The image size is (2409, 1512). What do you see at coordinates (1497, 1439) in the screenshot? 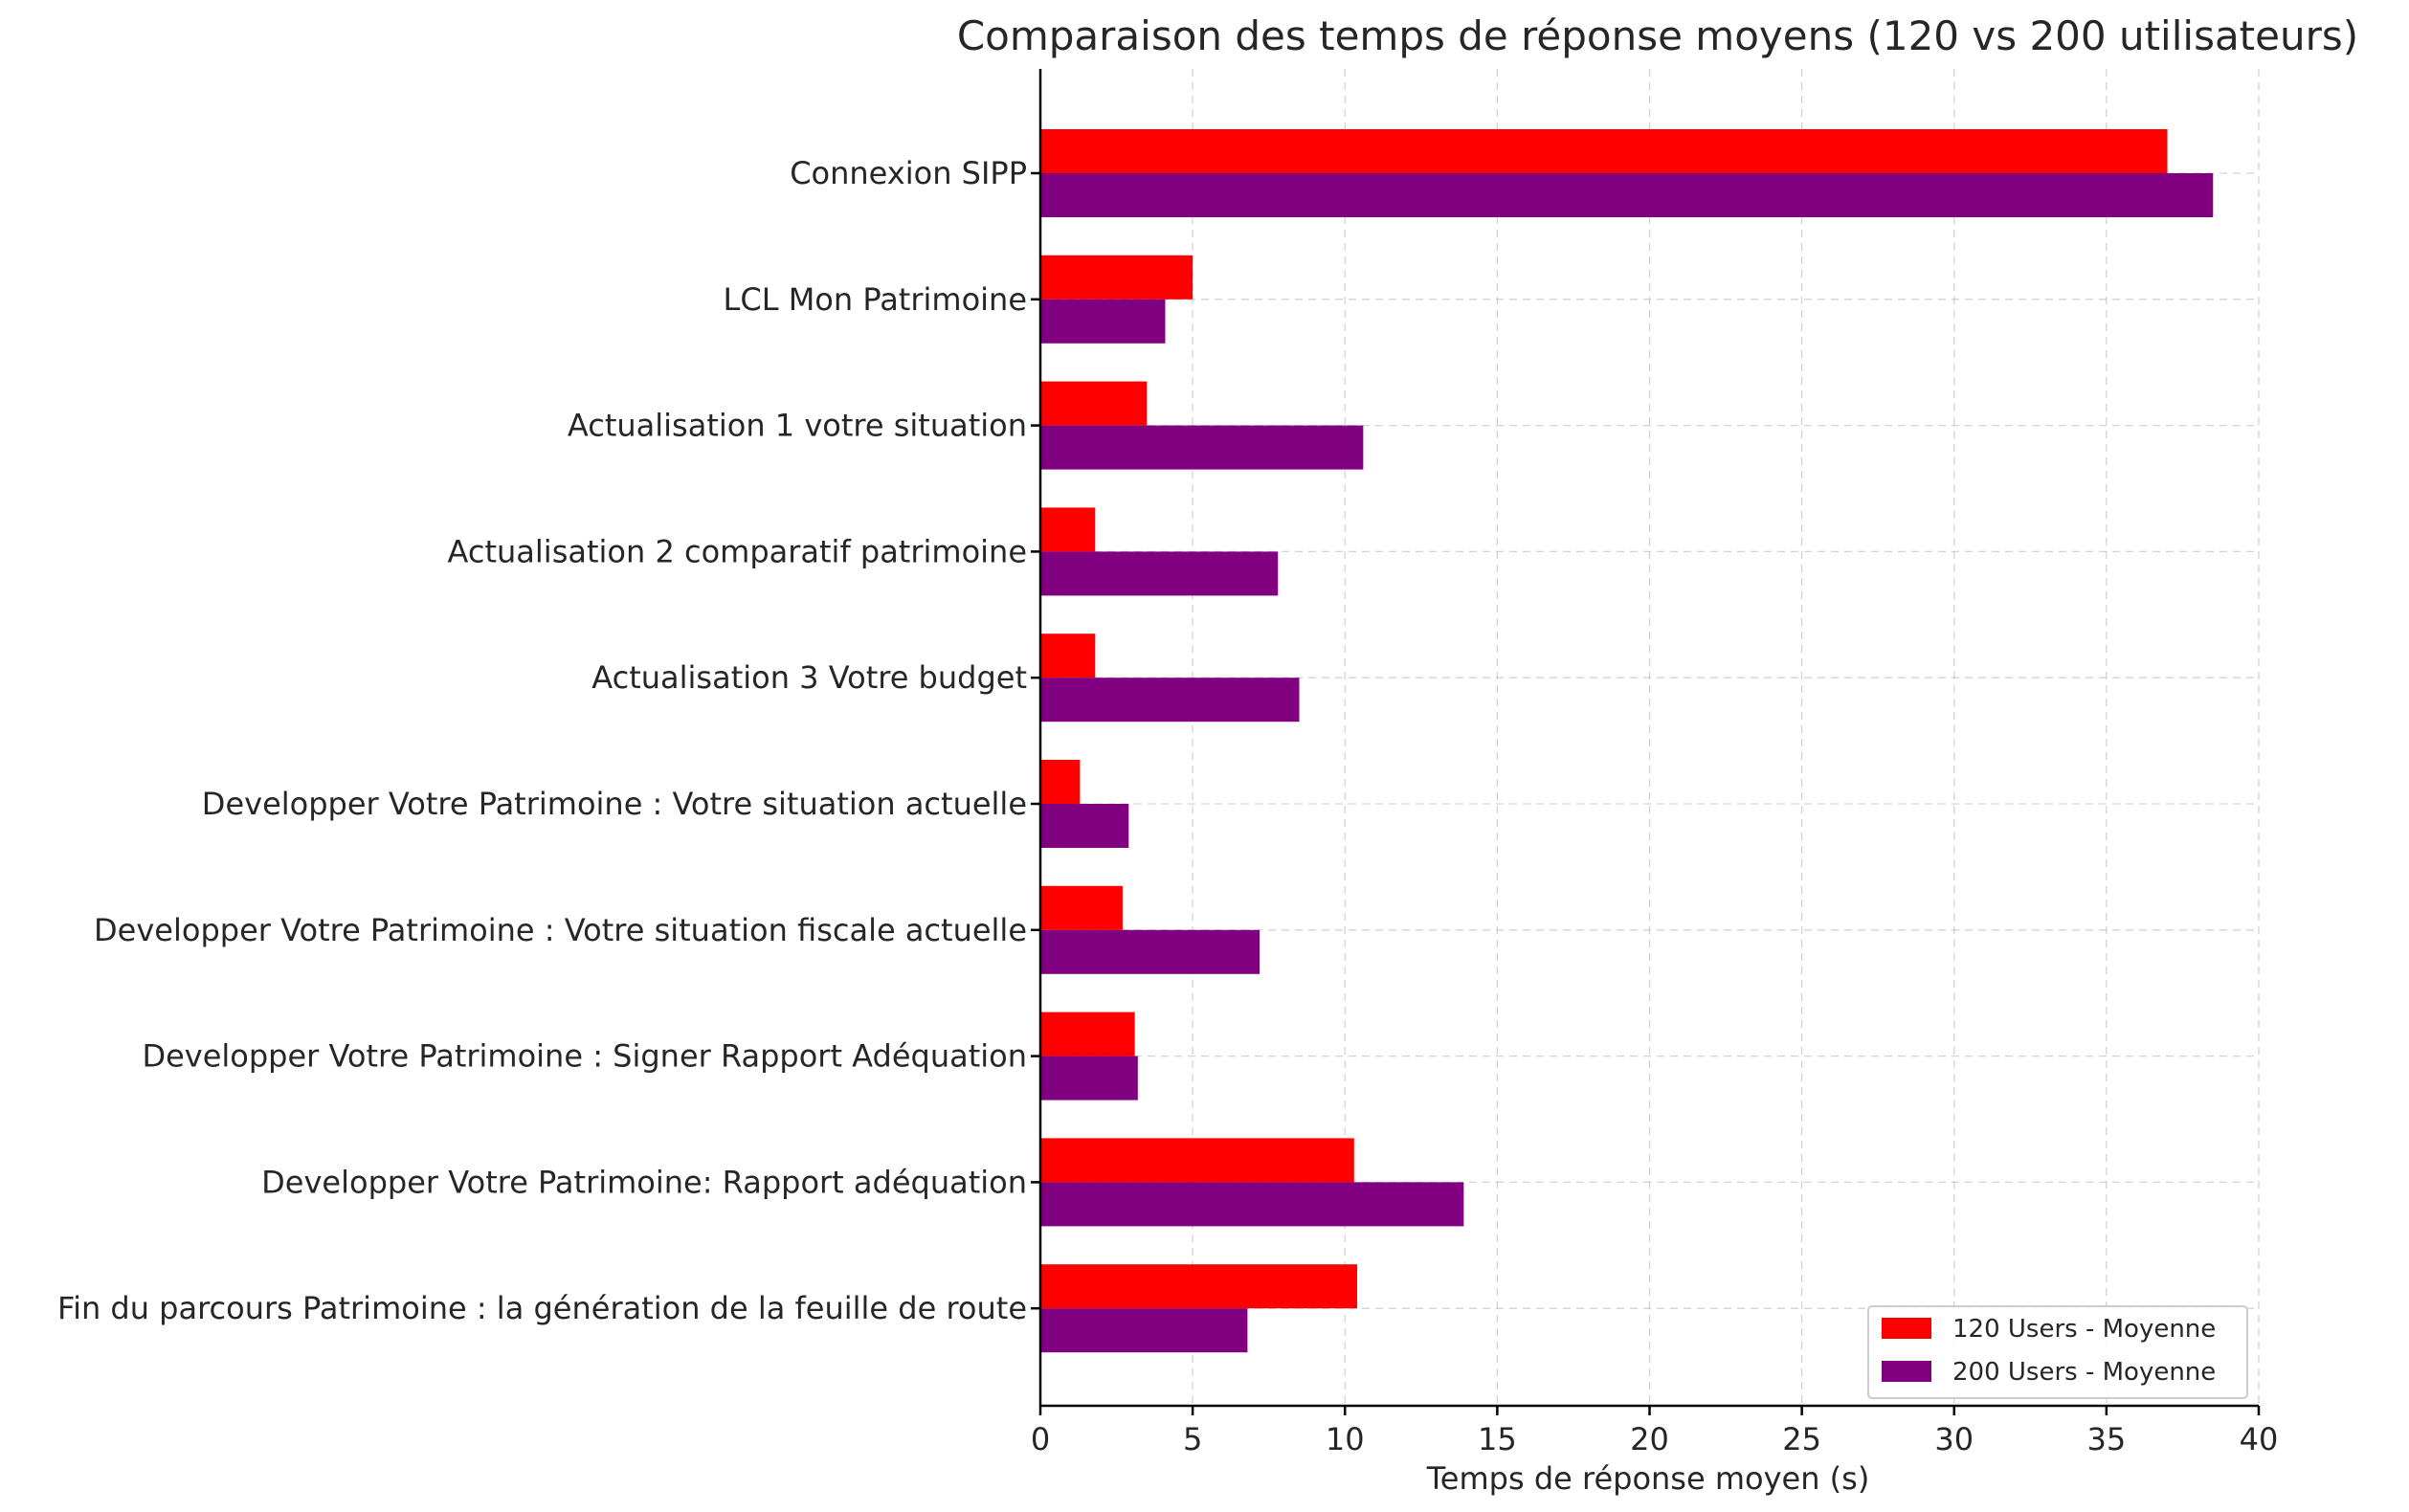
I see `x-tick-label: 15` at bounding box center [1497, 1439].